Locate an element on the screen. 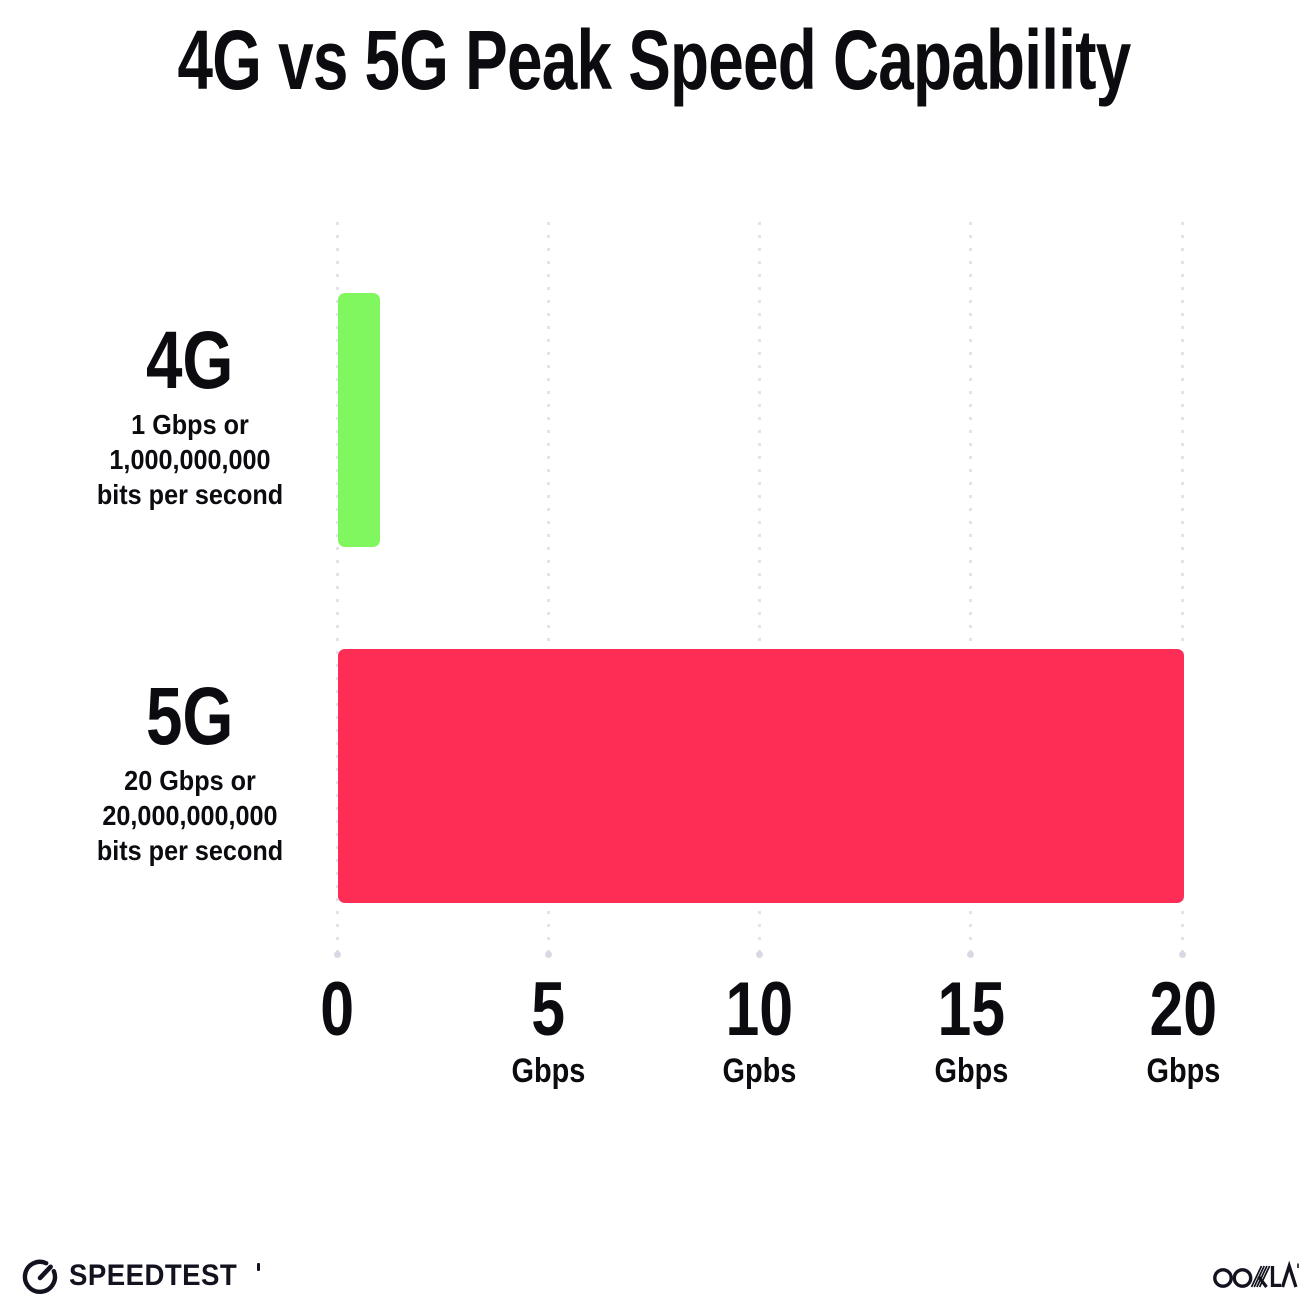  x-tick-10: 10 Gpbs is located at coordinates (759, 1029).